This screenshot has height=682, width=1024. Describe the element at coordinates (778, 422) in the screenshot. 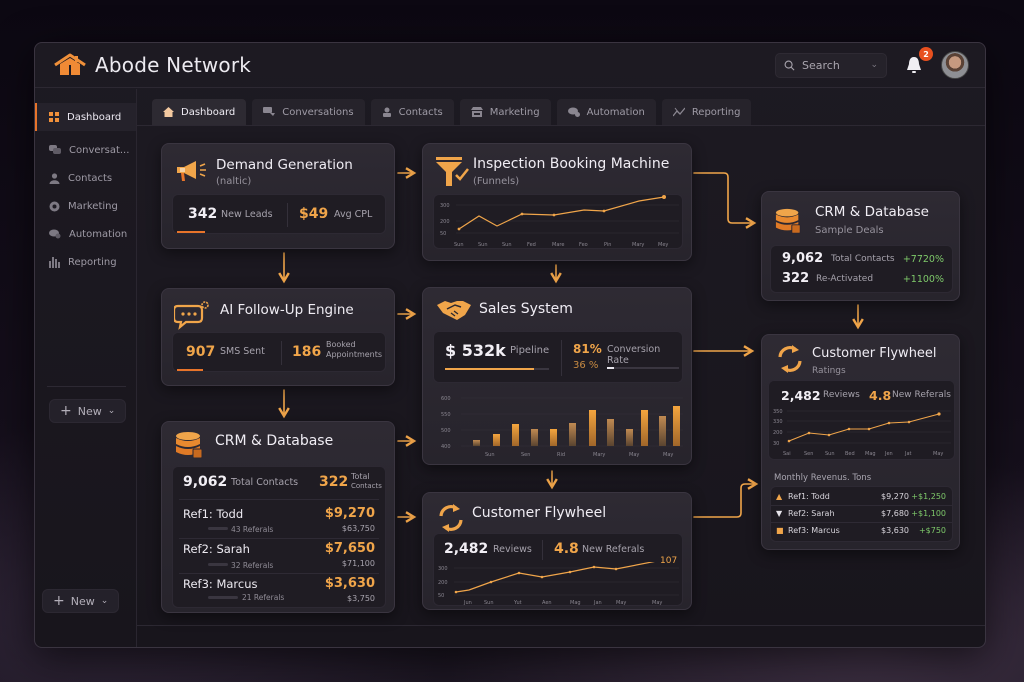

I see `svg-text: 330` at that location.